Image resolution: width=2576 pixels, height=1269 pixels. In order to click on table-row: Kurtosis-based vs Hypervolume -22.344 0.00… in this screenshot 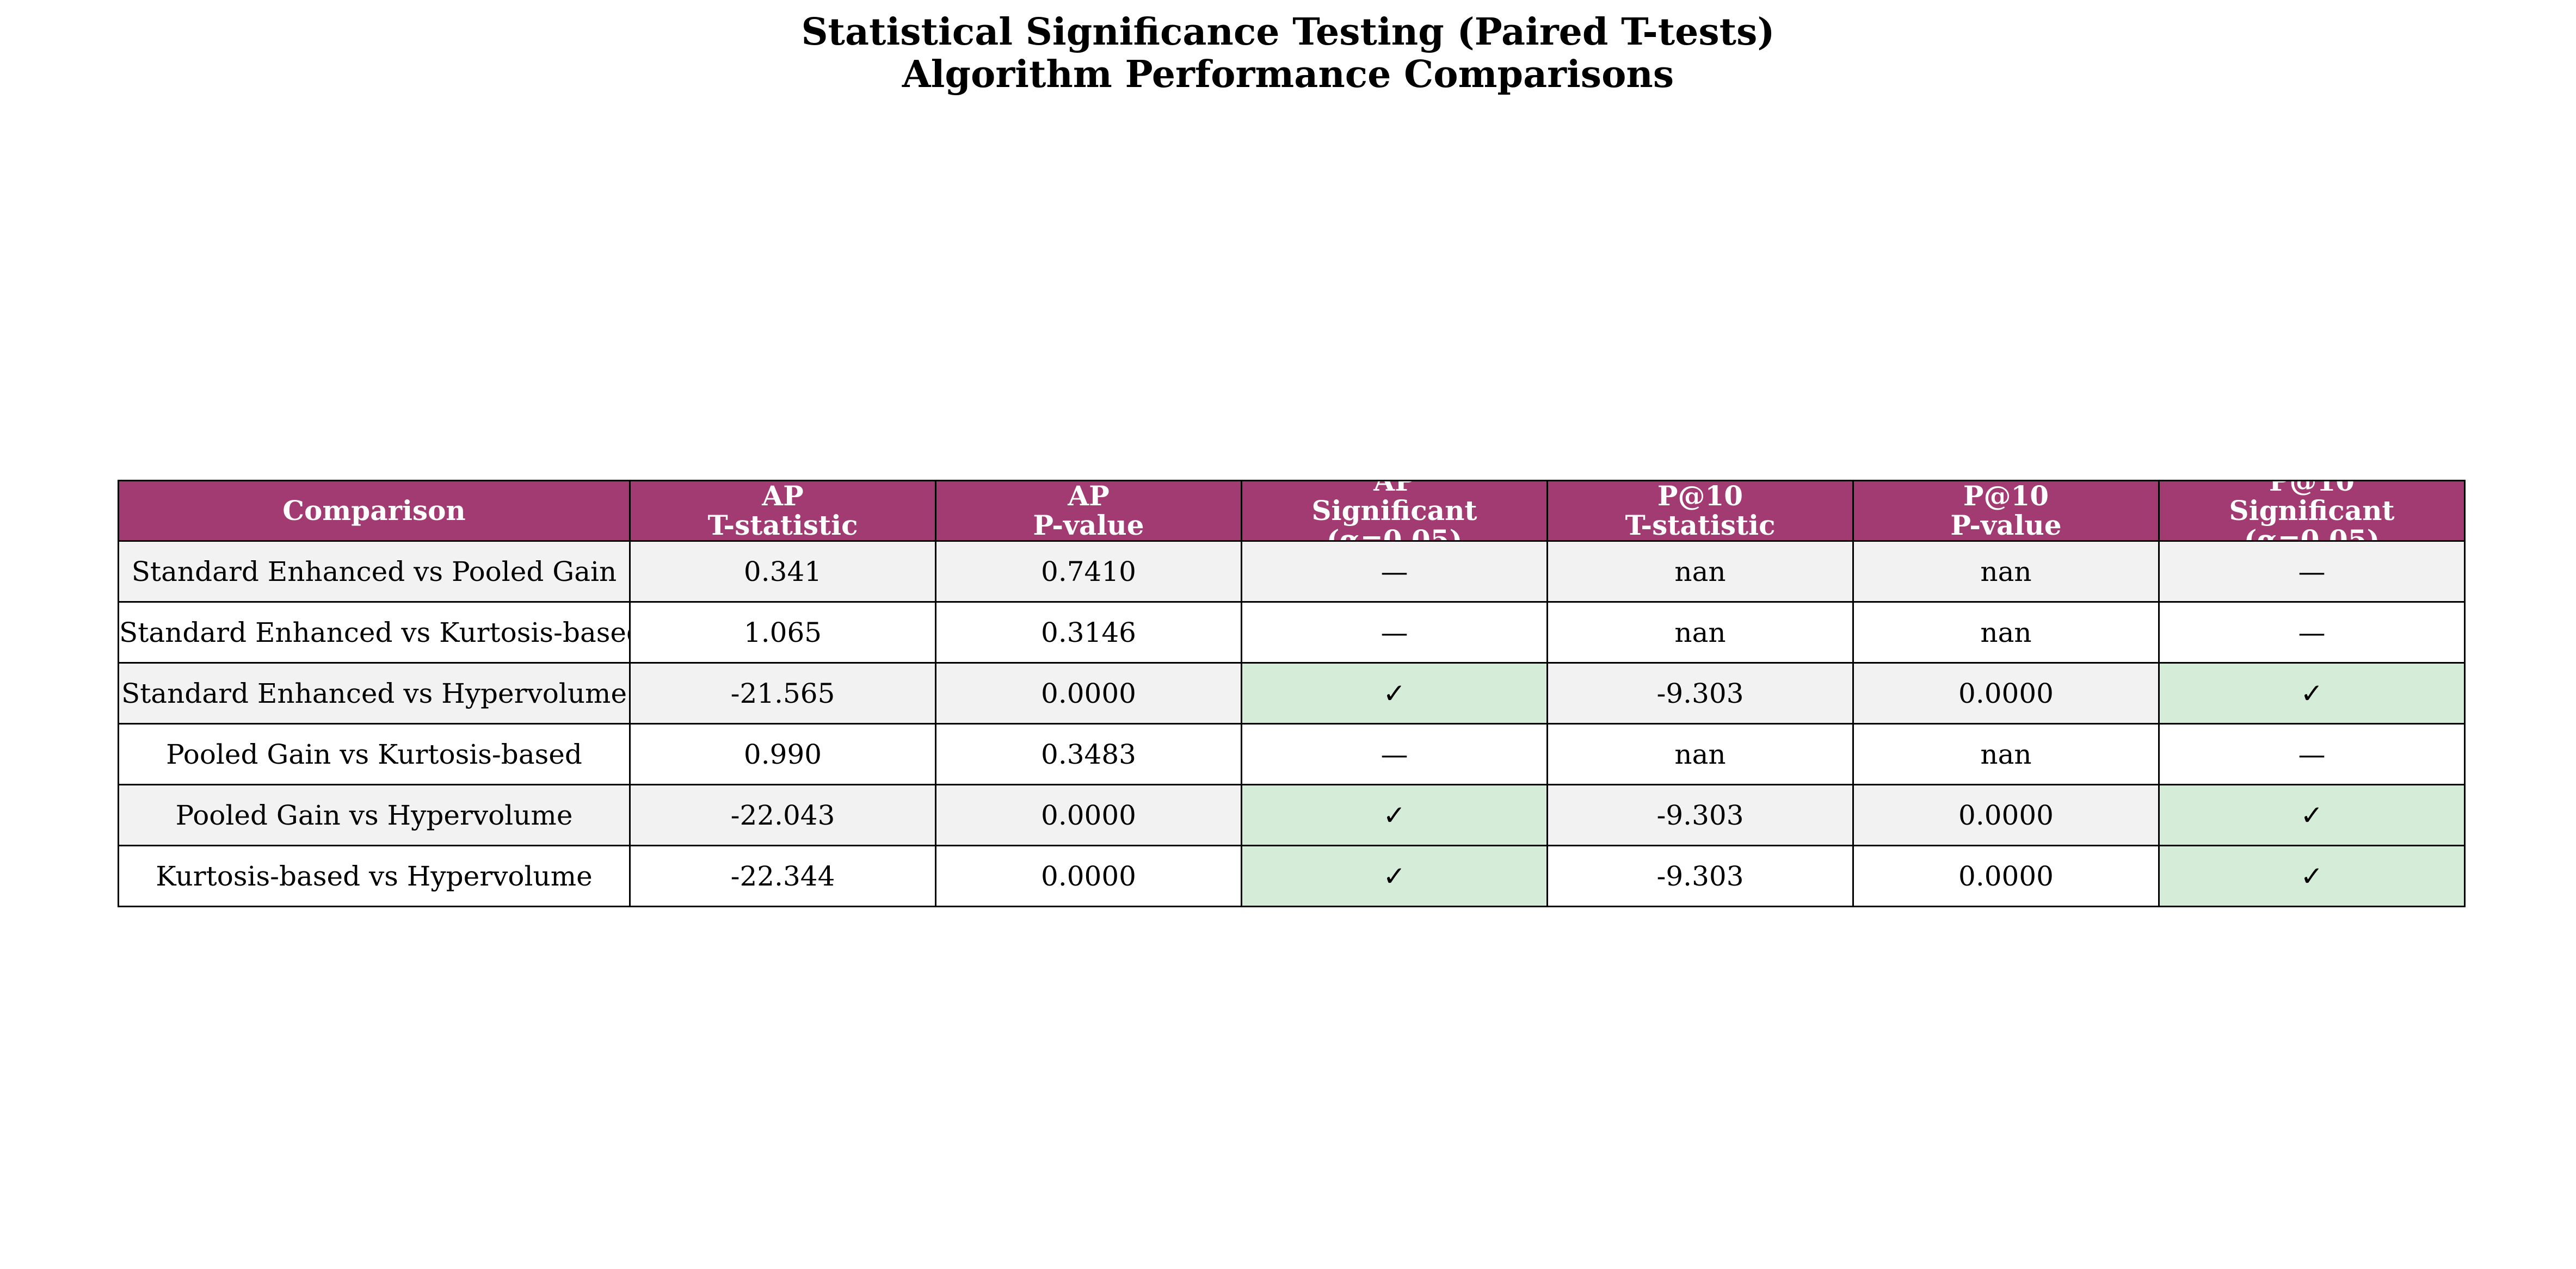, I will do `click(1292, 876)`.